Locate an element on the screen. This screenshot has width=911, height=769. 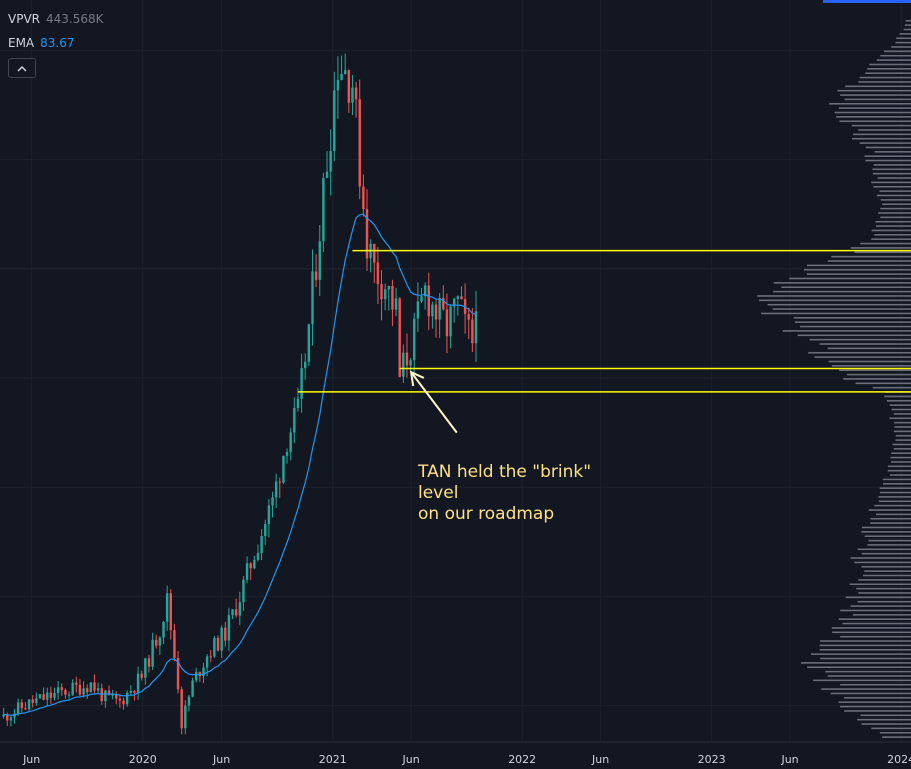
legend-vpvr-value: 443.568K is located at coordinates (75, 19).